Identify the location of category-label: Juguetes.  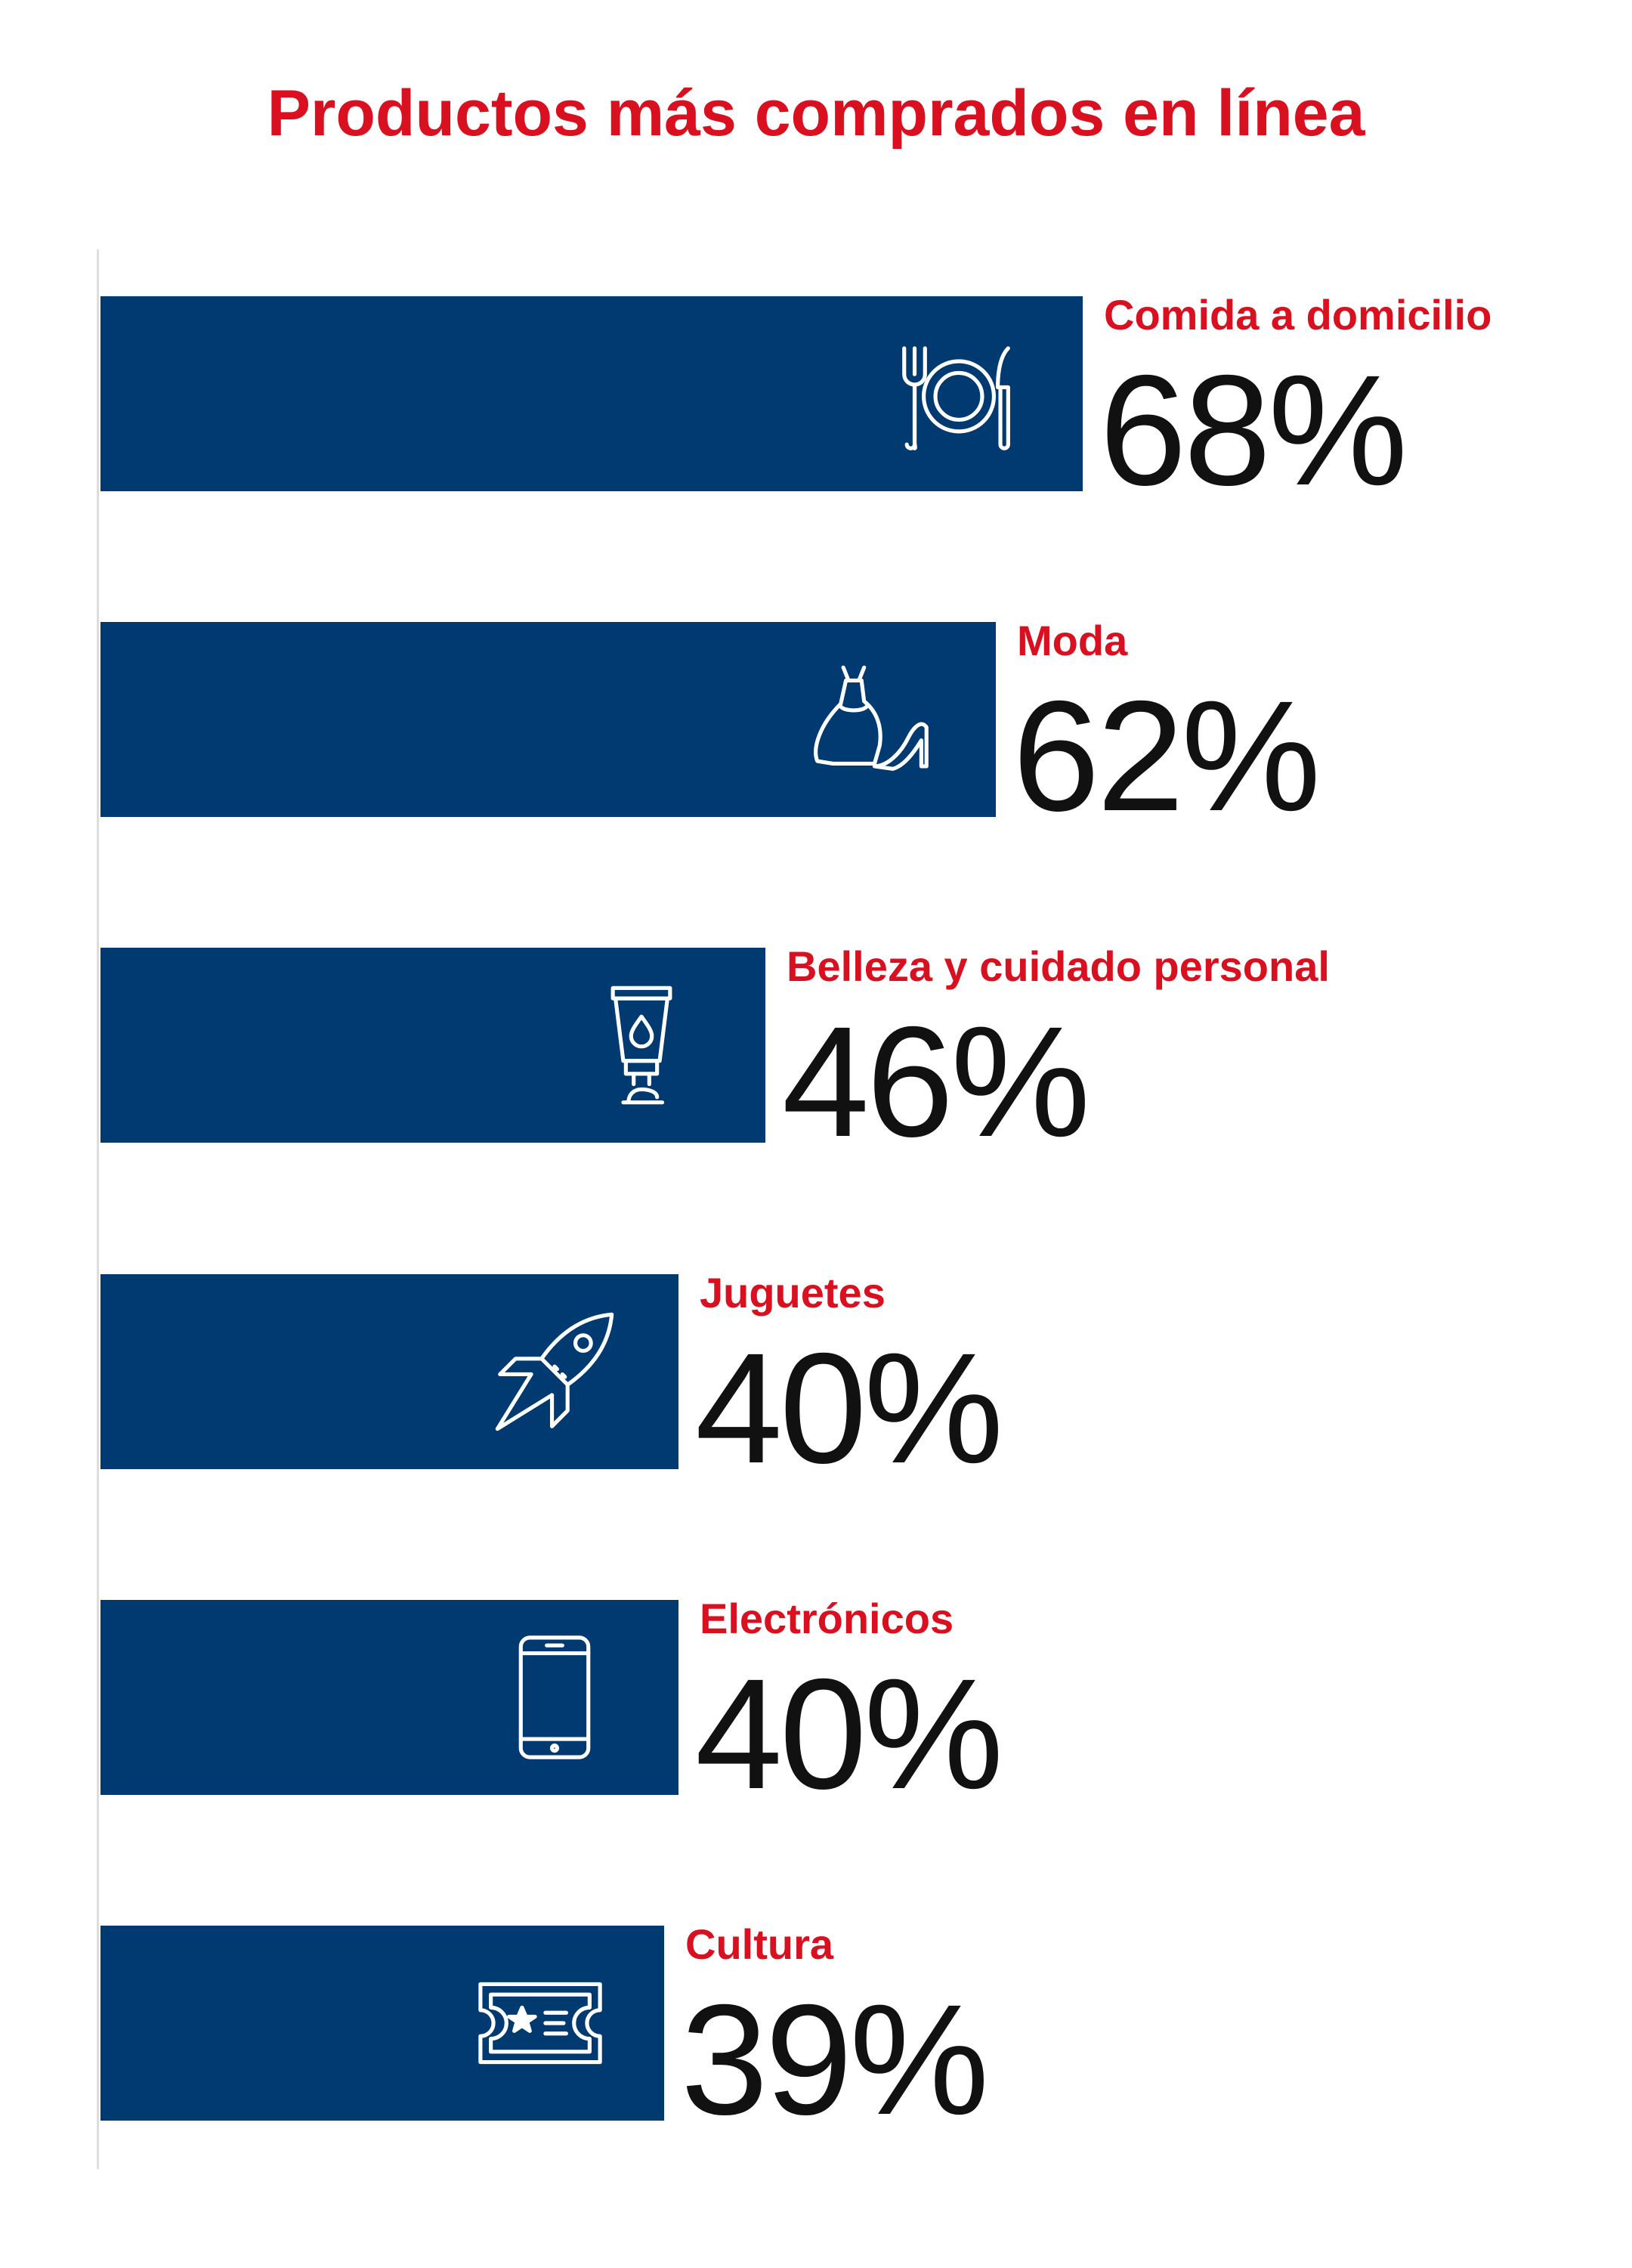
(793, 1293).